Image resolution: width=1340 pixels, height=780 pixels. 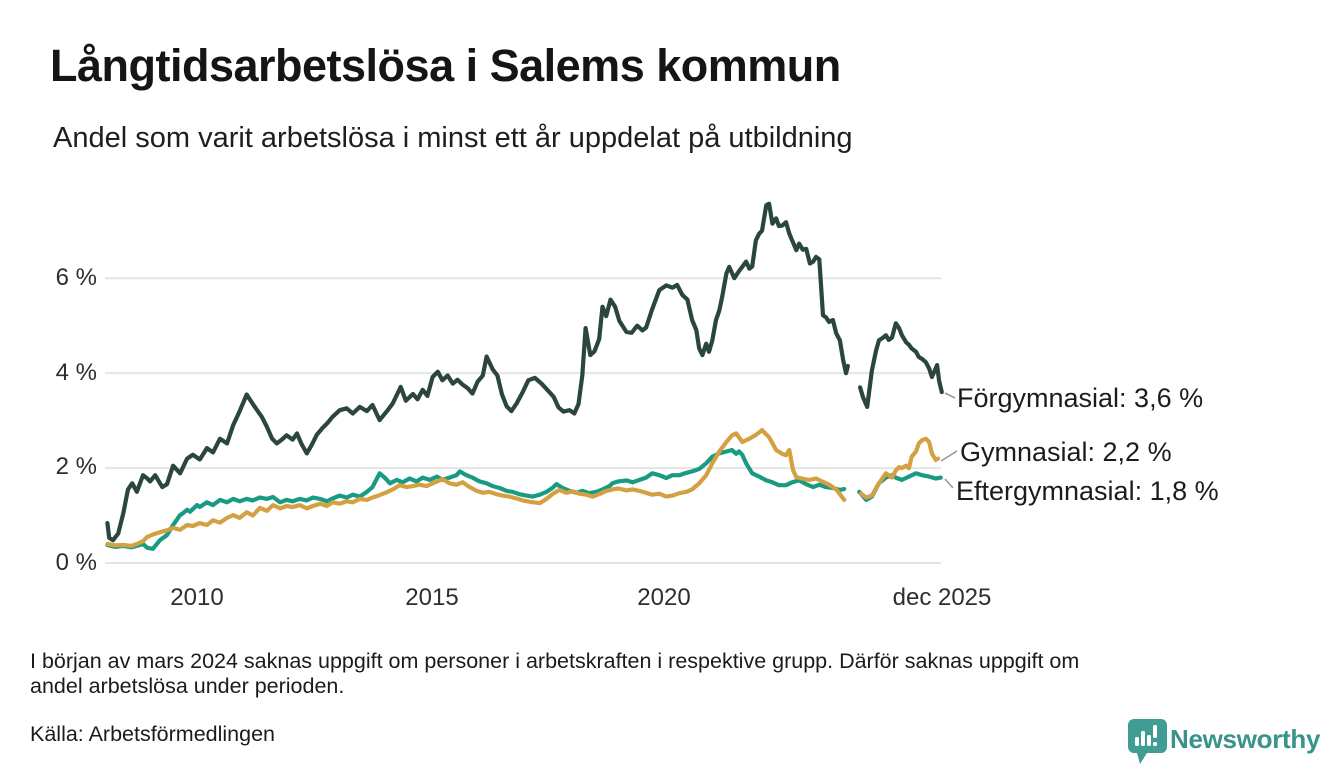 What do you see at coordinates (1080, 398) in the screenshot?
I see `series-label-forgymnasial: Förgymnasial: 3,6 %` at bounding box center [1080, 398].